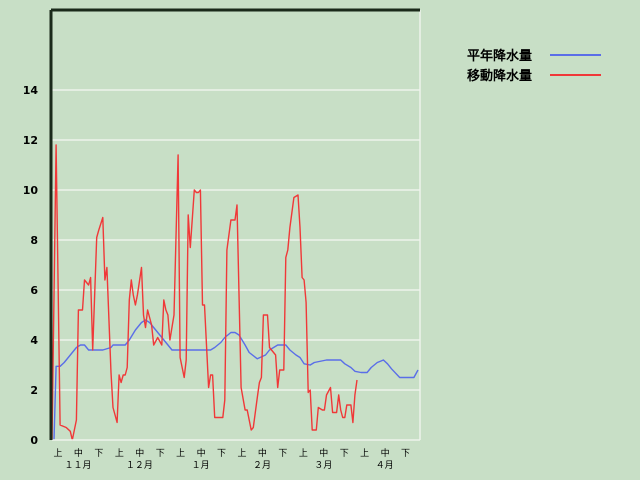 This screenshot has width=640, height=480. I want to click on y-tick-label: 12, so click(30, 140).